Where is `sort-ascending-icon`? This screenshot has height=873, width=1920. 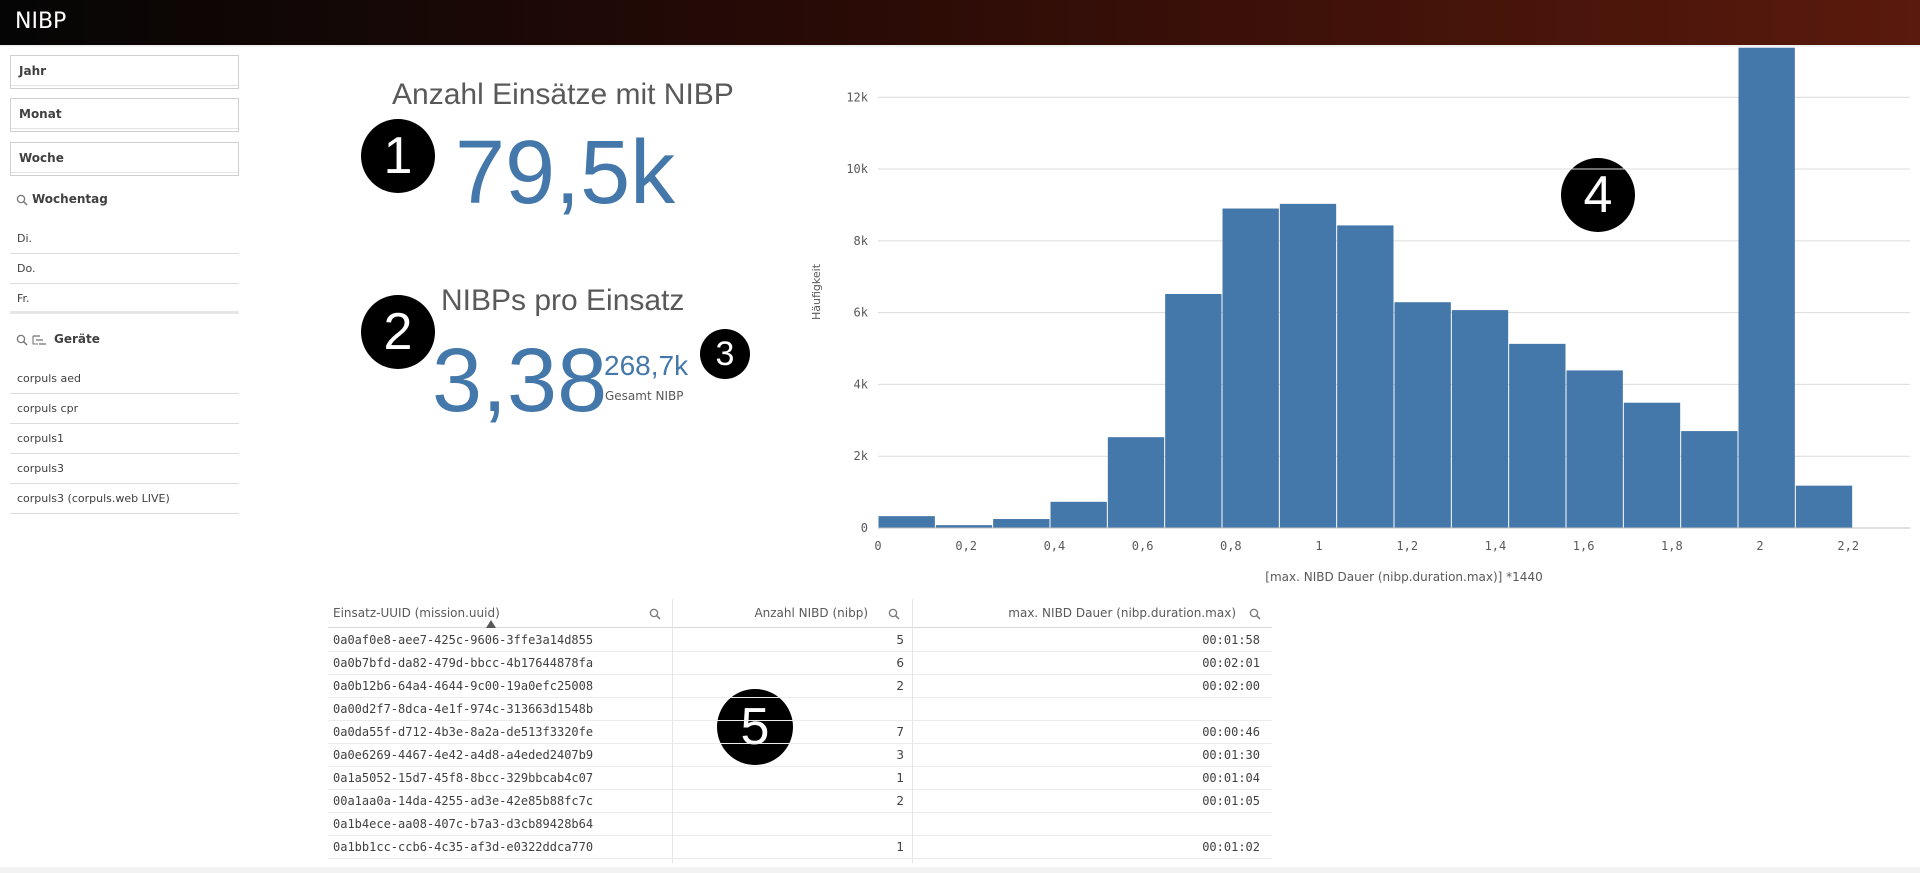
sort-ascending-icon is located at coordinates (491, 624).